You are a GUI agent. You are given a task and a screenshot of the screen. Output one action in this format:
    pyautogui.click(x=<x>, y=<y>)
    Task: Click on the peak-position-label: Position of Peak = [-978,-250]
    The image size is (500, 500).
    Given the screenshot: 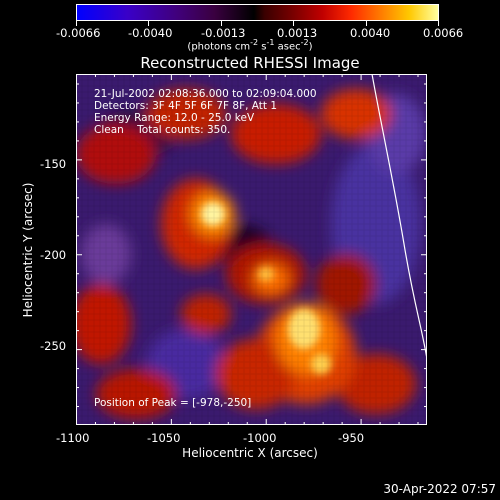 What is the action you would take?
    pyautogui.click(x=173, y=403)
    